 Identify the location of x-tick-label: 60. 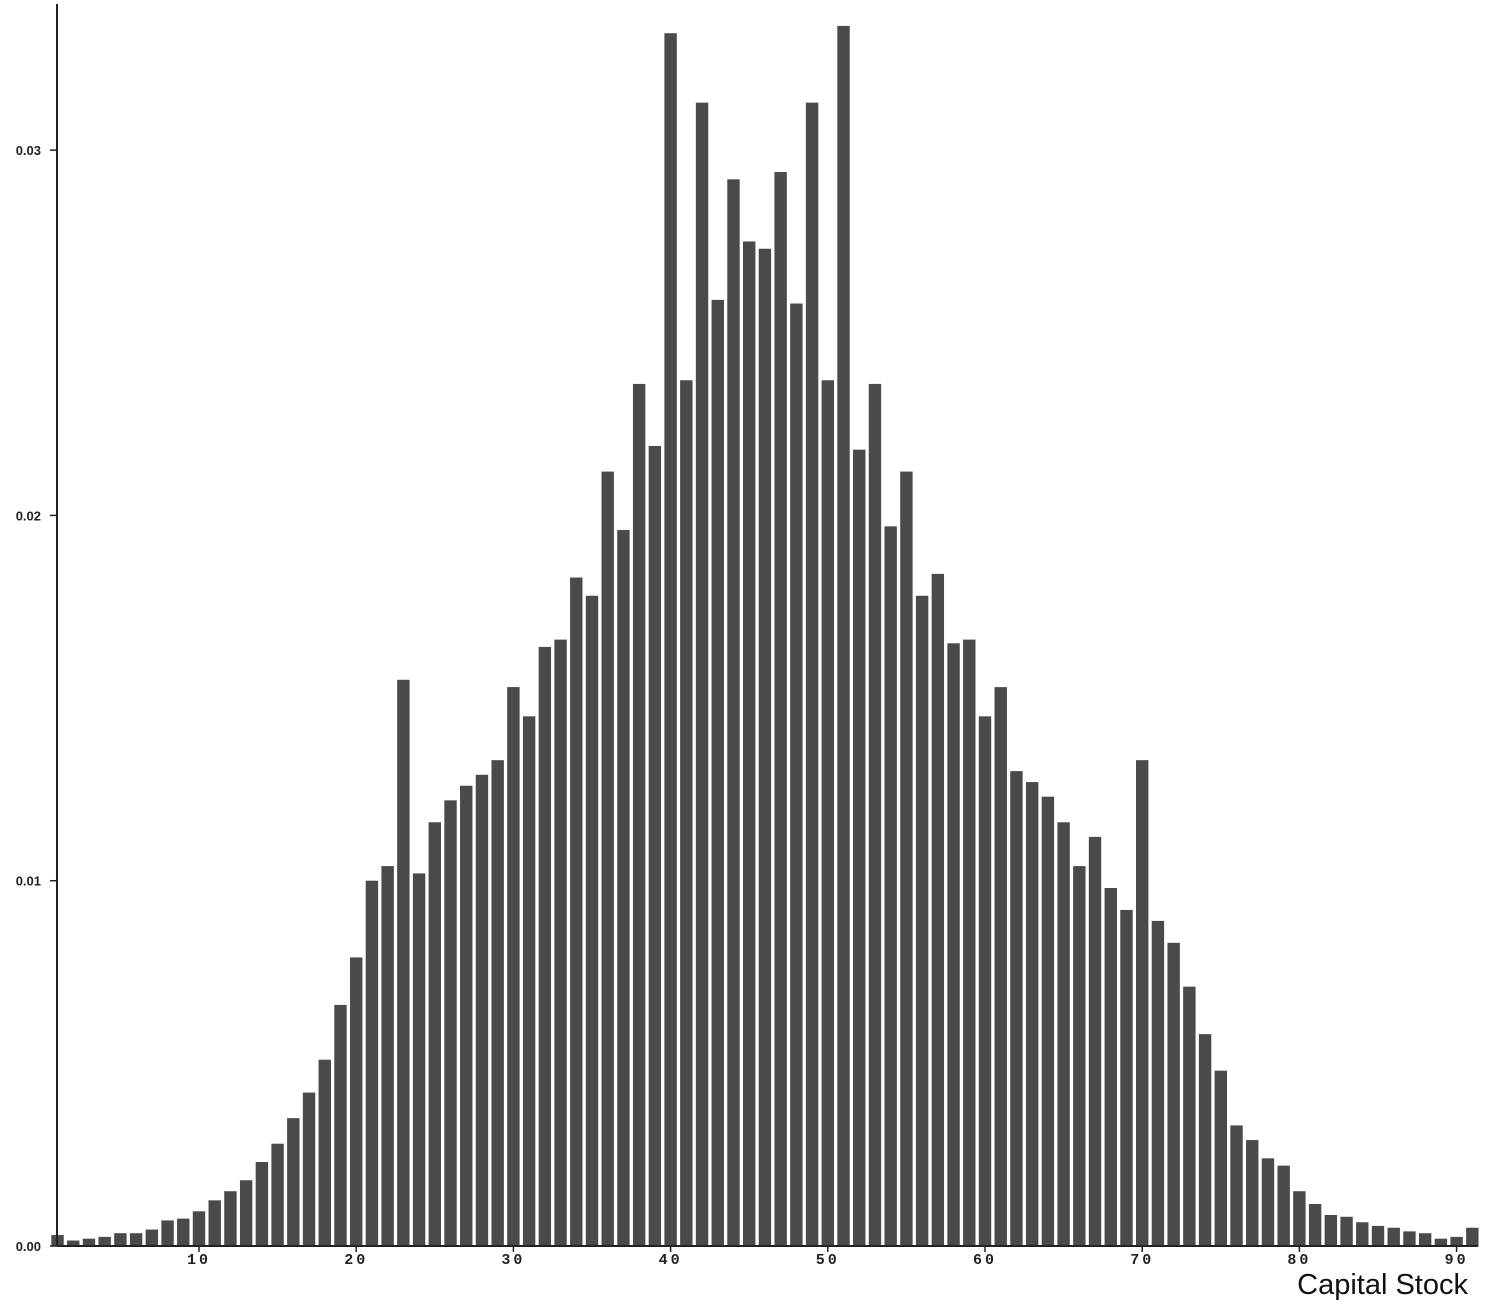
(985, 1260).